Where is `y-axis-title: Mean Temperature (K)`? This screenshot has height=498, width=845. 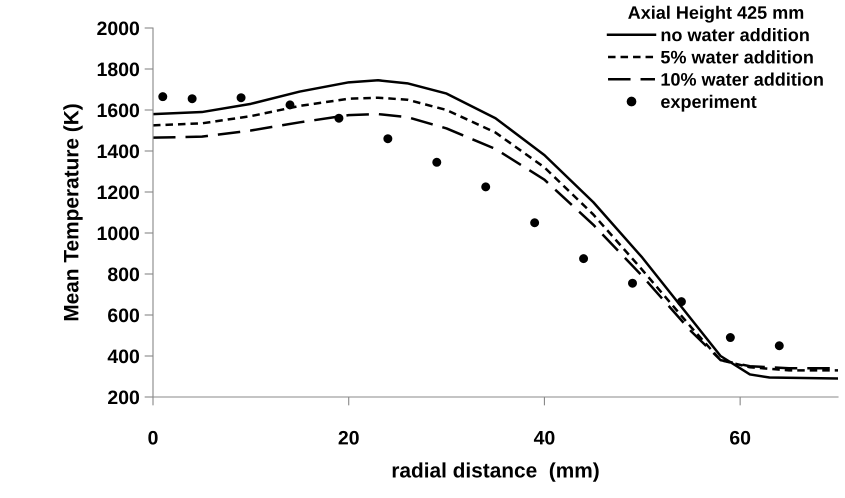
y-axis-title: Mean Temperature (K) is located at coordinates (73, 212).